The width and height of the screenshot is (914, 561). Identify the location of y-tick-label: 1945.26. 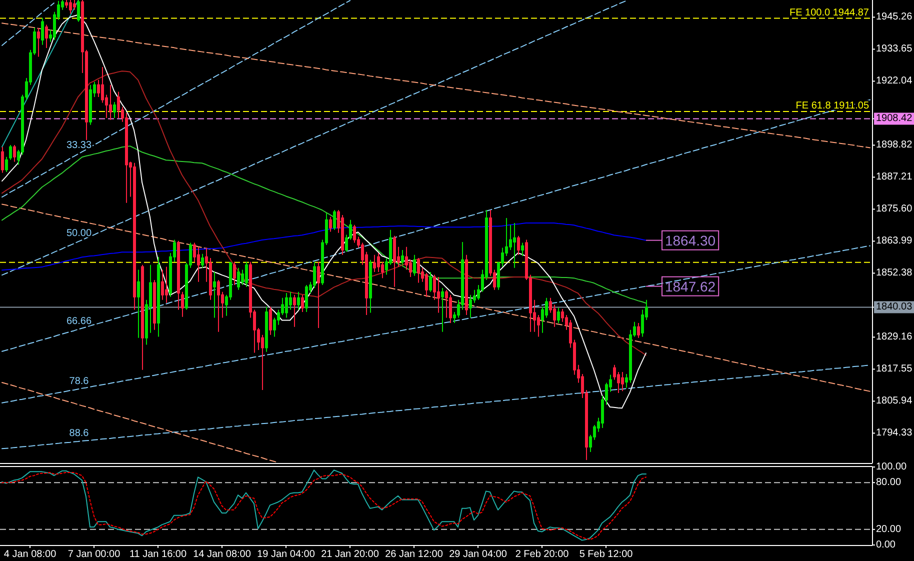
(894, 17).